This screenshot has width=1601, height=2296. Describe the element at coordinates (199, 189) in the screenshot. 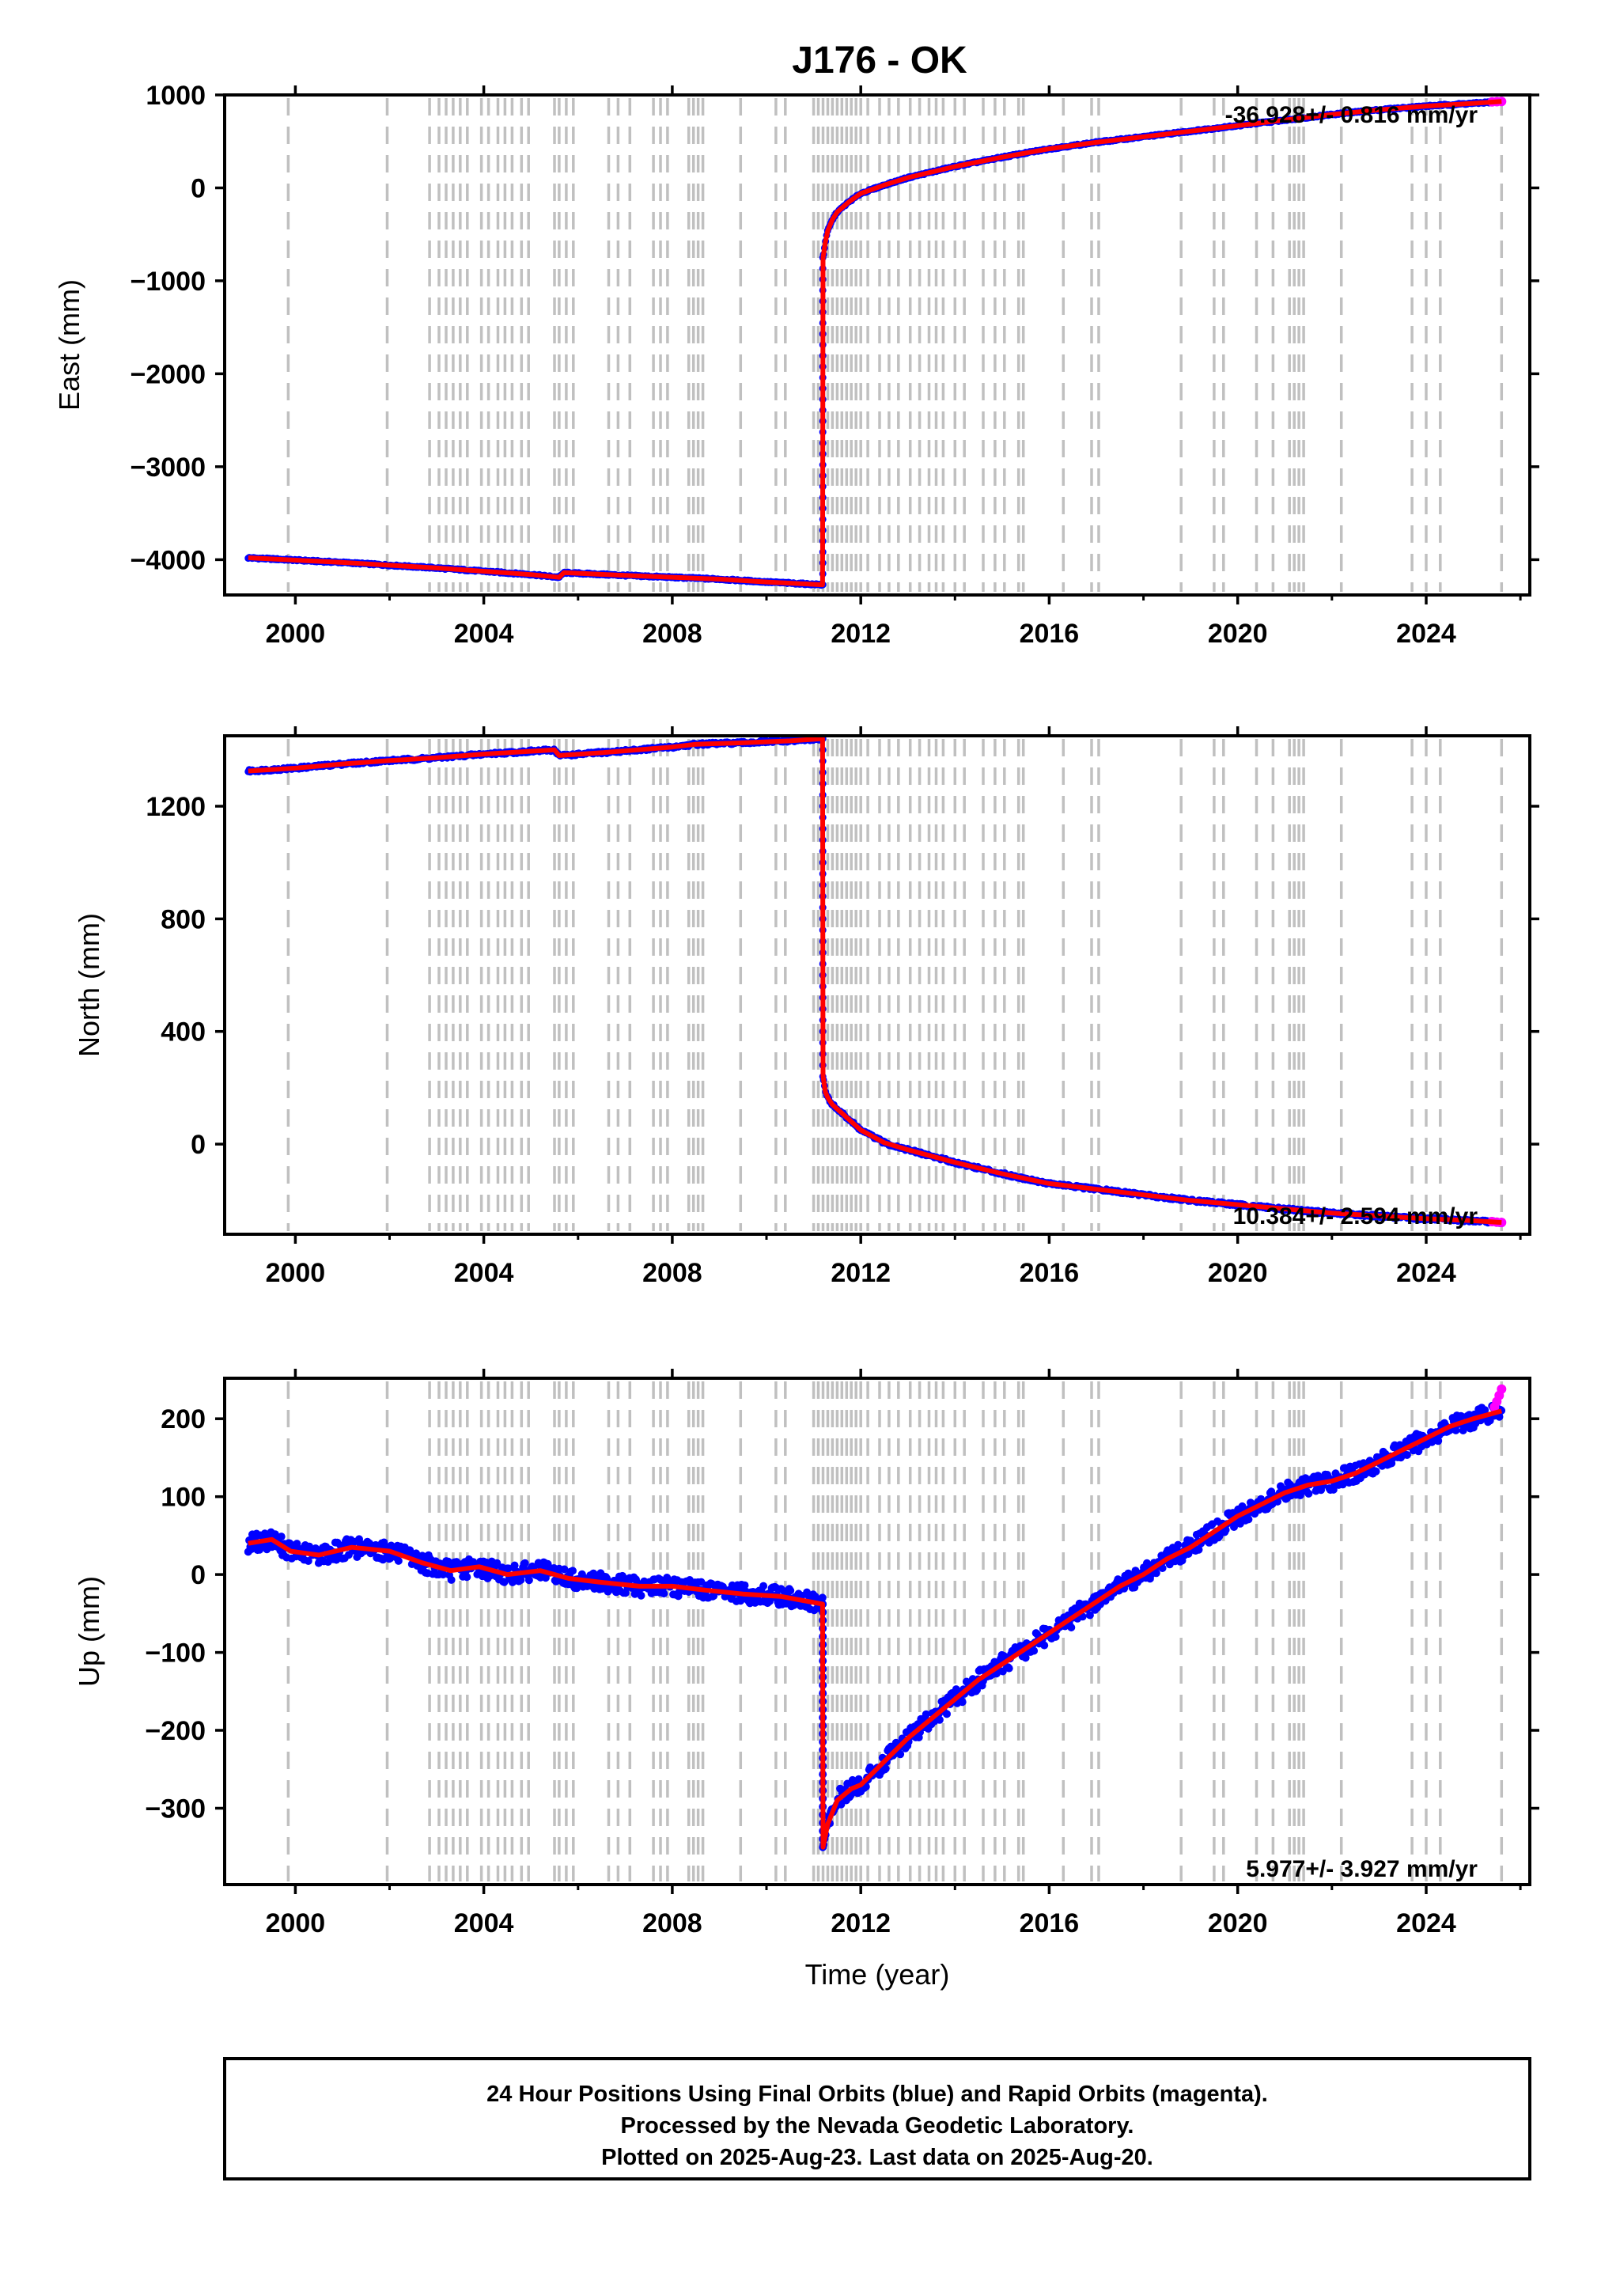

I see `east-ytick-label: 0` at that location.